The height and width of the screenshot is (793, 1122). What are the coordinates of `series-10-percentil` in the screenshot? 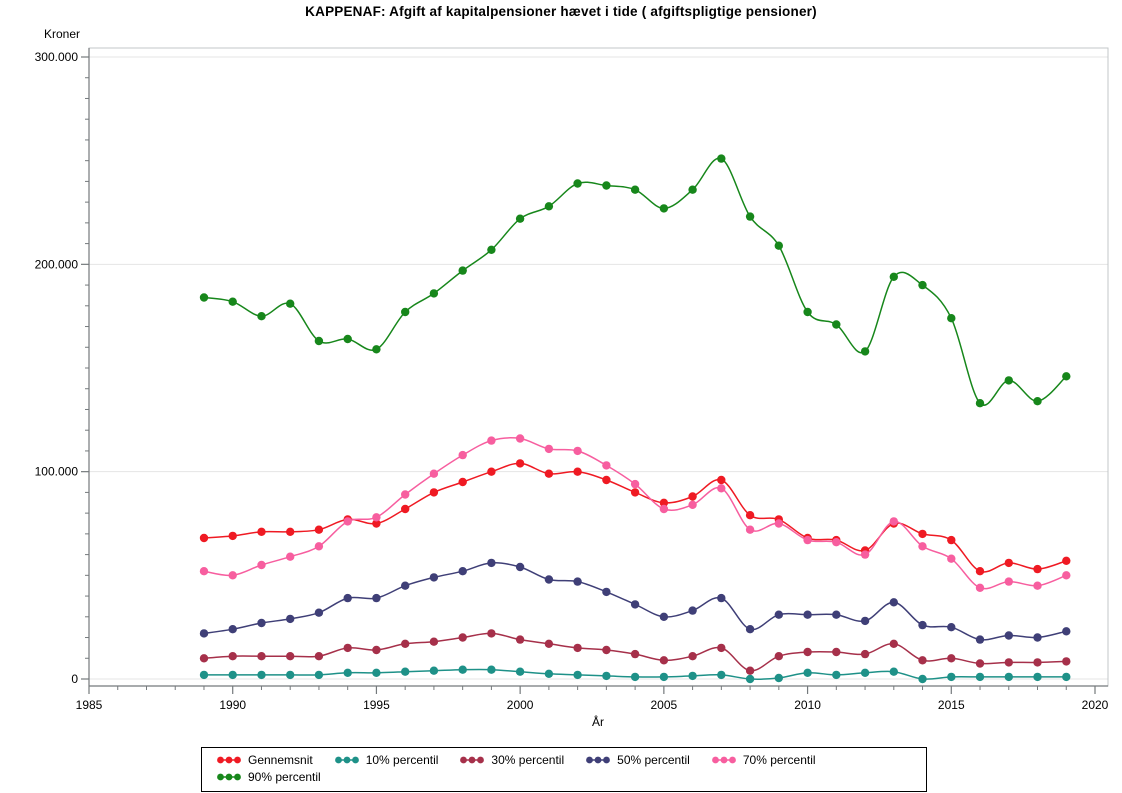 It's located at (635, 674).